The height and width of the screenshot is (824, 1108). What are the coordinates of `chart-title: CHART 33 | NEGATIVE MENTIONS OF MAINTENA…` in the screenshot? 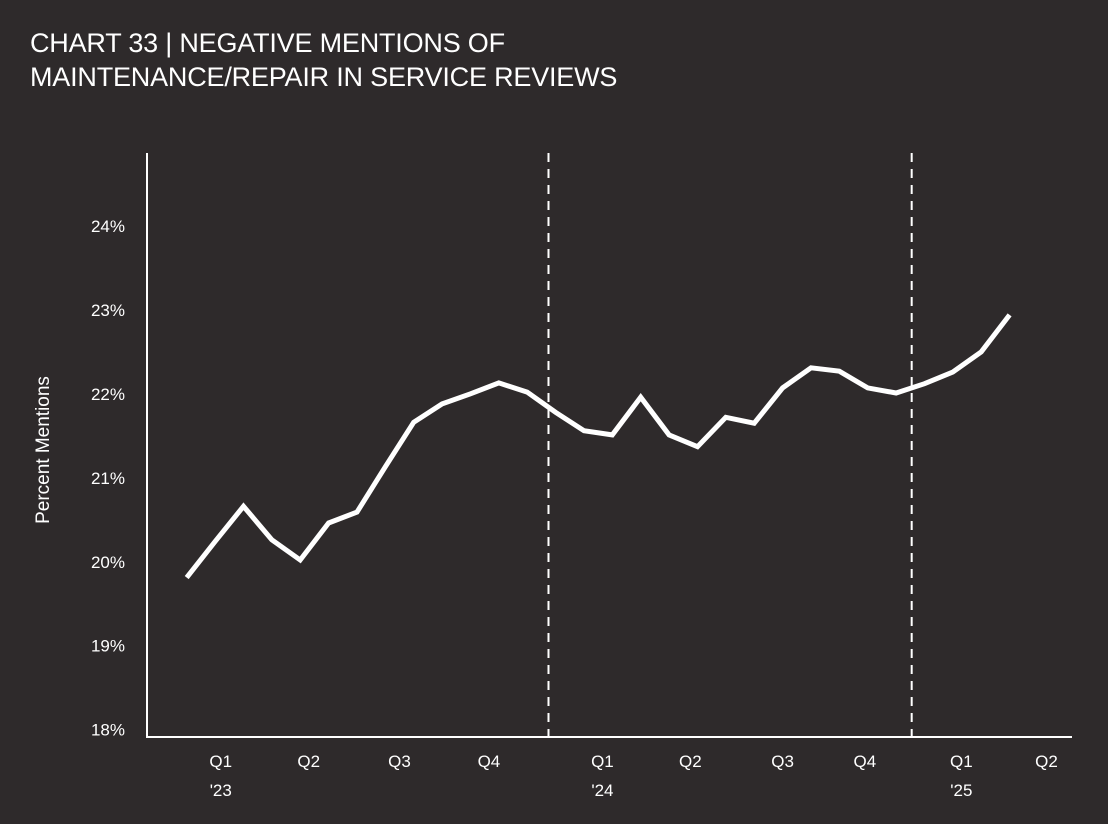 It's located at (323, 60).